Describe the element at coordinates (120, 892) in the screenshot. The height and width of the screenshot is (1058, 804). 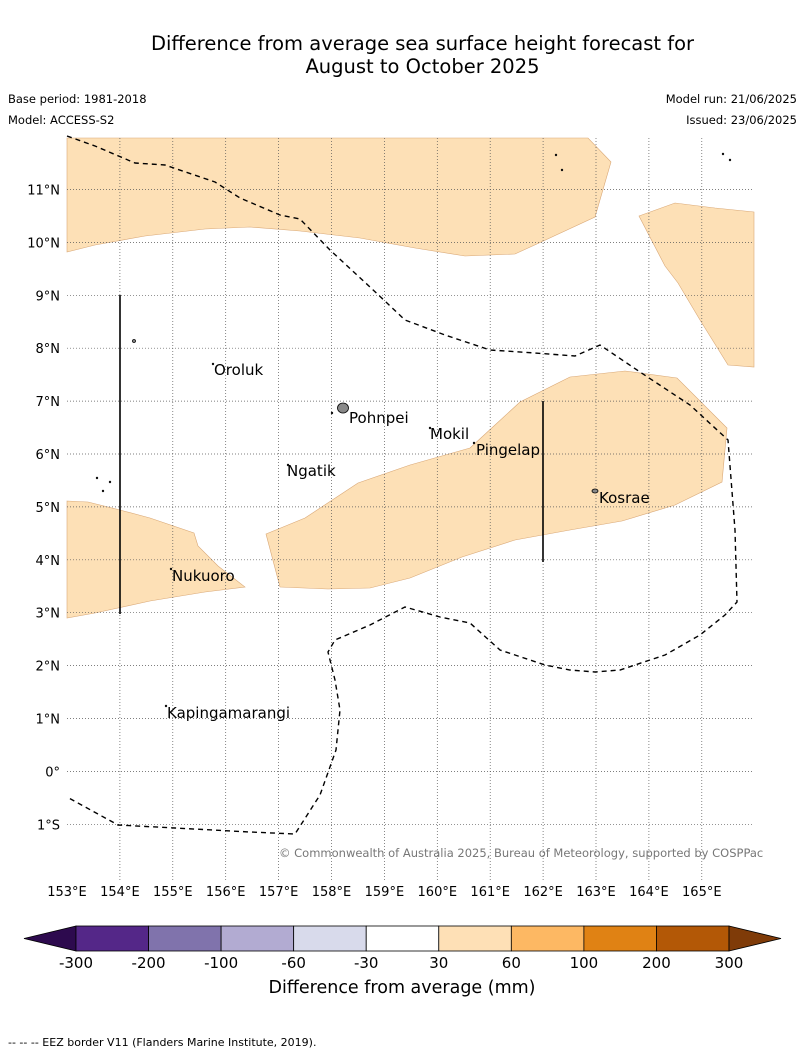
I see `longitude-label: 154°E` at that location.